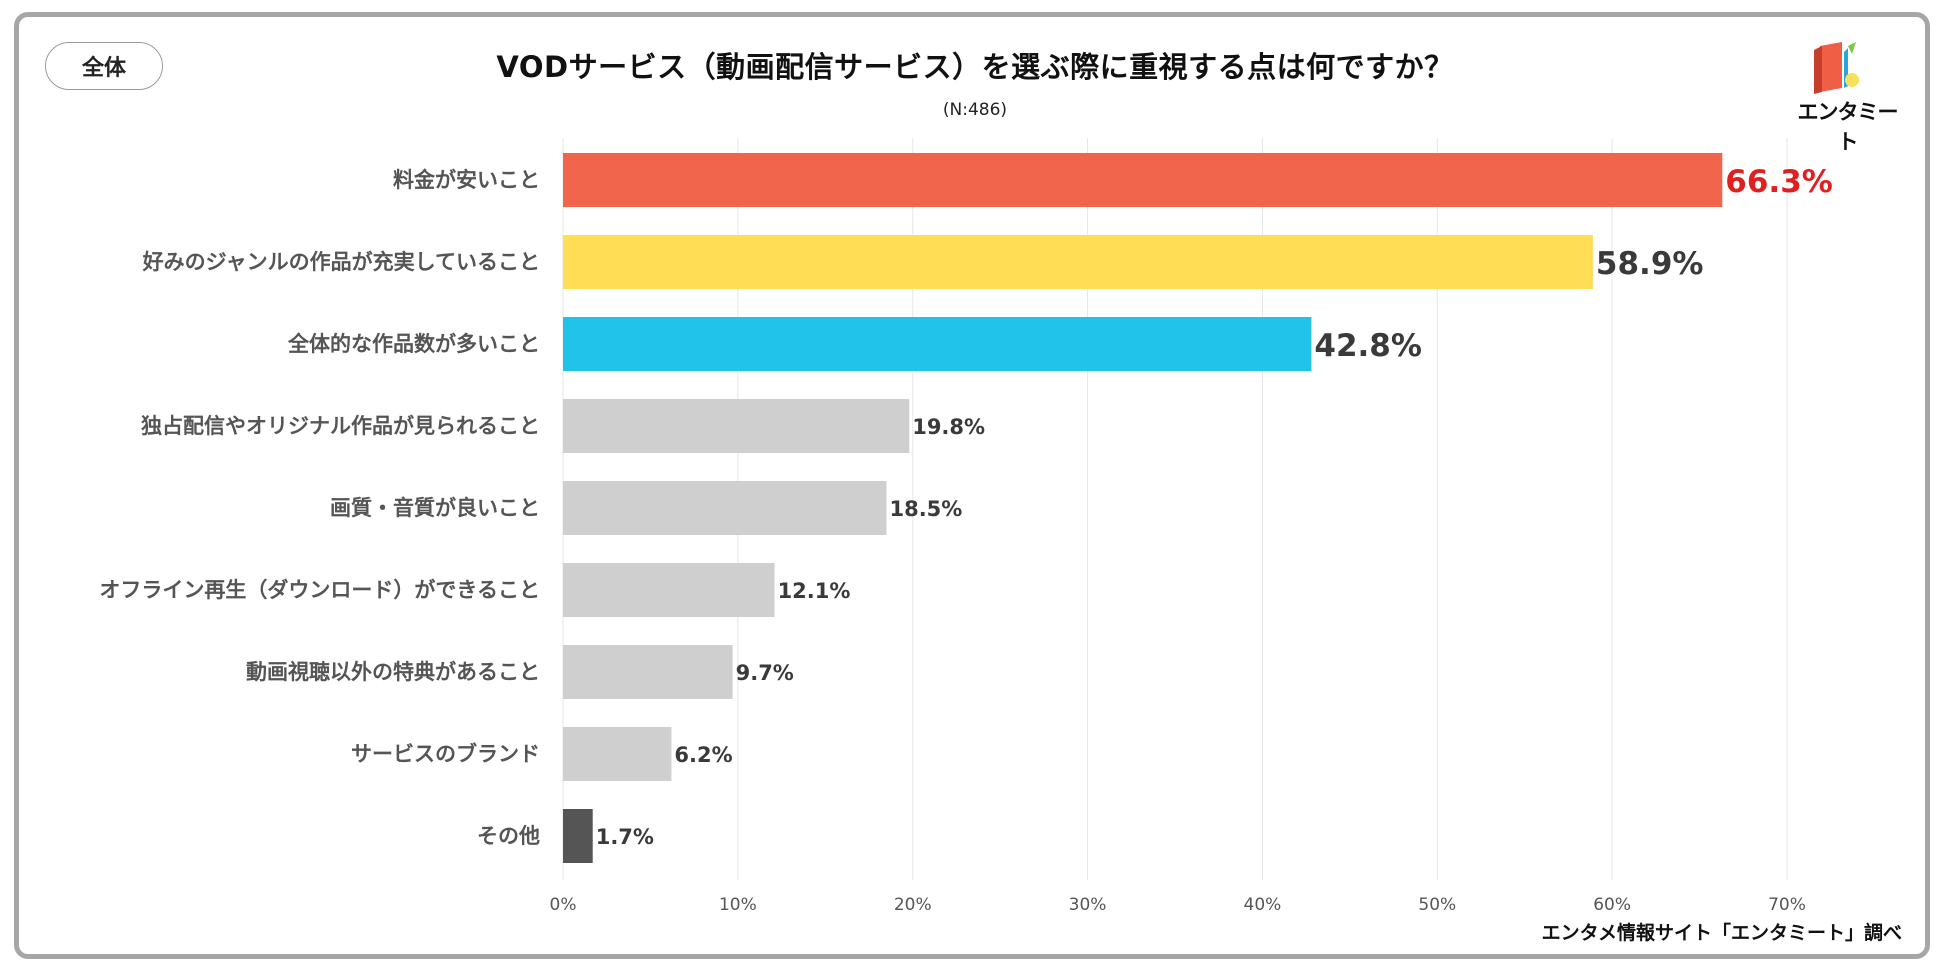 This screenshot has width=1950, height=975. Describe the element at coordinates (340, 426) in the screenshot. I see `category-label: 独占配信やオリジナル作品が見られること` at that location.